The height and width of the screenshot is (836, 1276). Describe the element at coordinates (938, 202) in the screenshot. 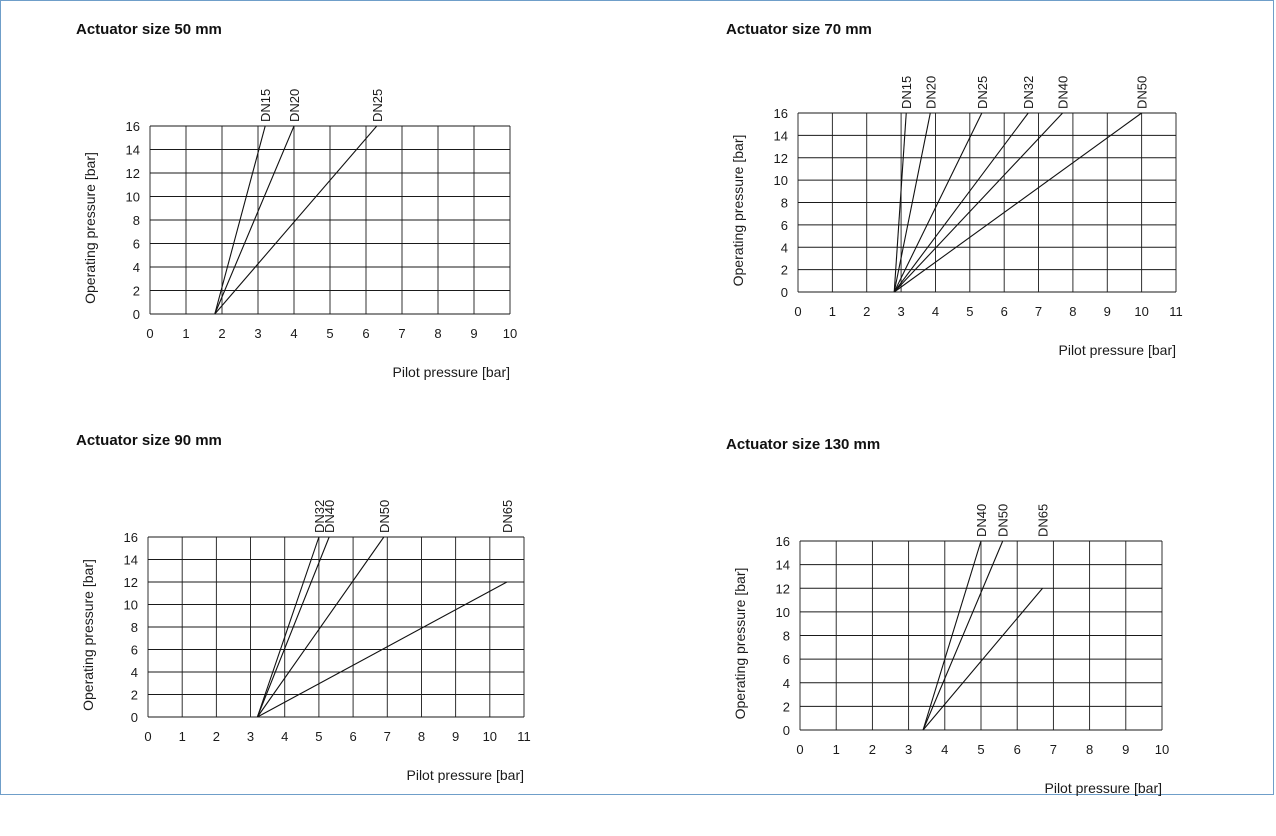

I see `series-line-dn25` at that location.